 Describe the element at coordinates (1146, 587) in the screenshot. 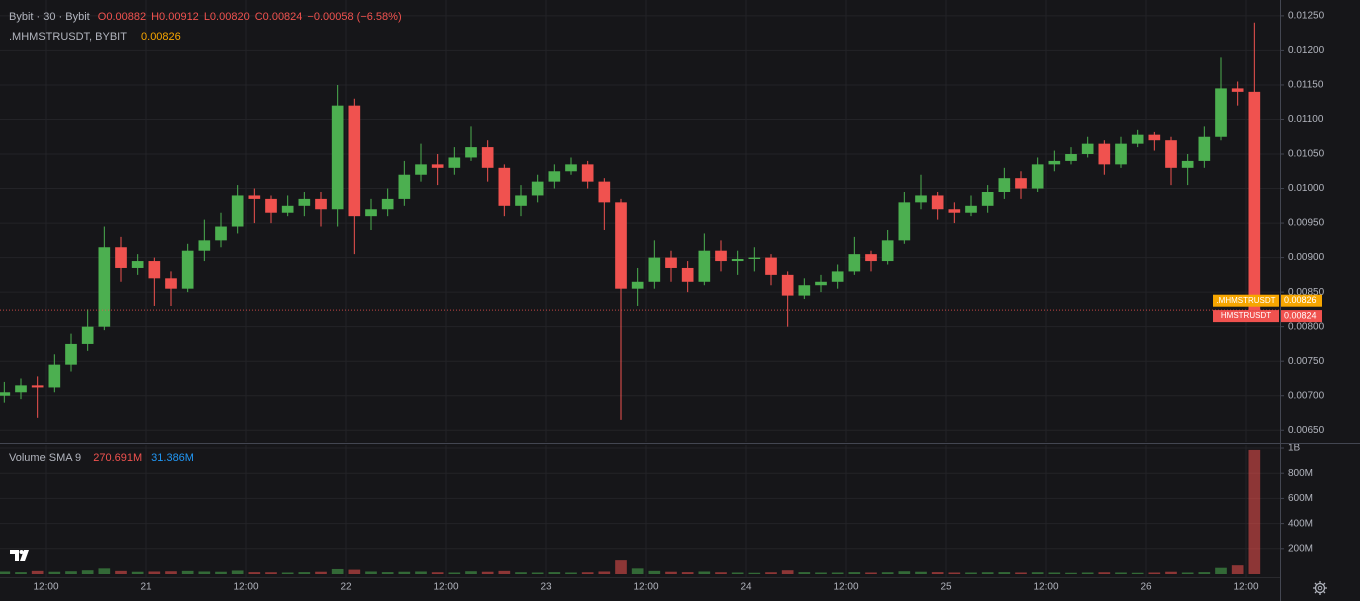

I see `x-tick-label: 26` at that location.